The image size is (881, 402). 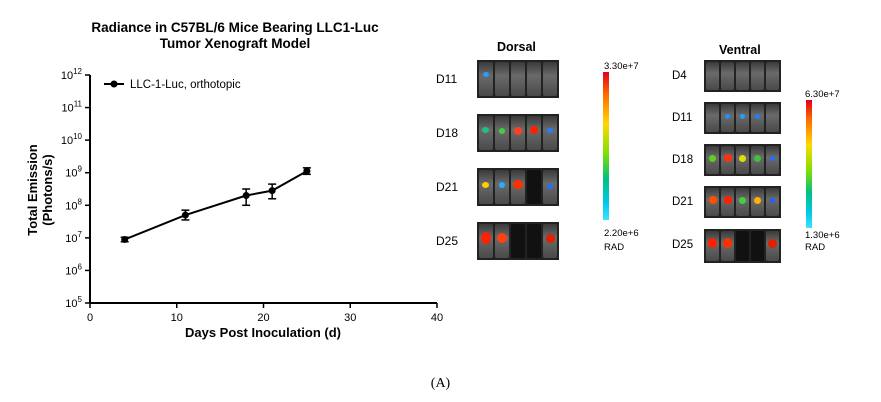 I want to click on y-tick-label: 10⁶, so click(x=73, y=269).